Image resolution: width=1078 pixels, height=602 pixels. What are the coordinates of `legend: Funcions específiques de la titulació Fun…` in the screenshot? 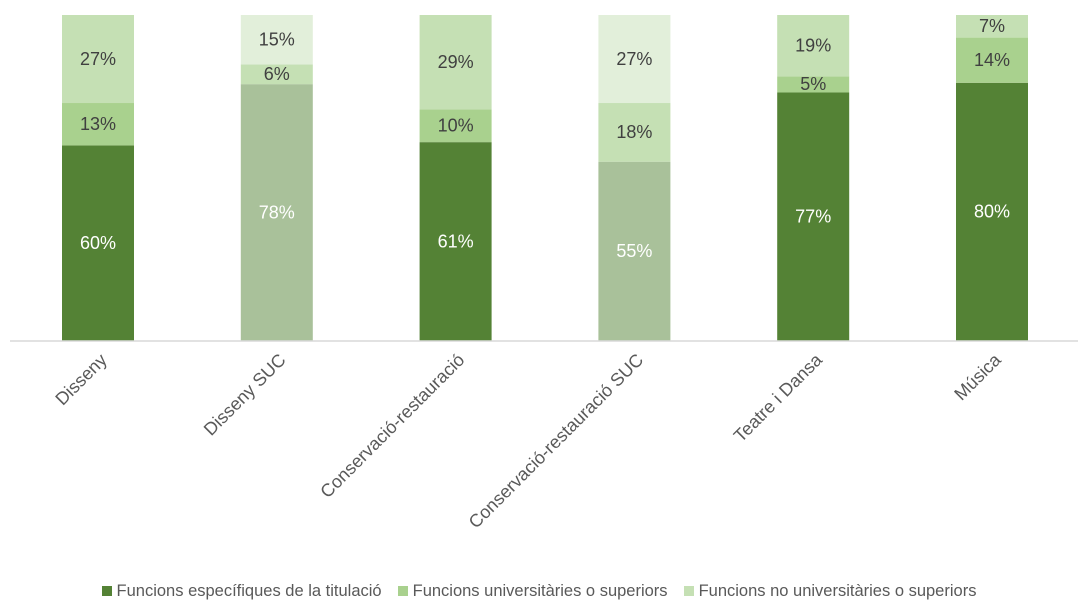 It's located at (539, 591).